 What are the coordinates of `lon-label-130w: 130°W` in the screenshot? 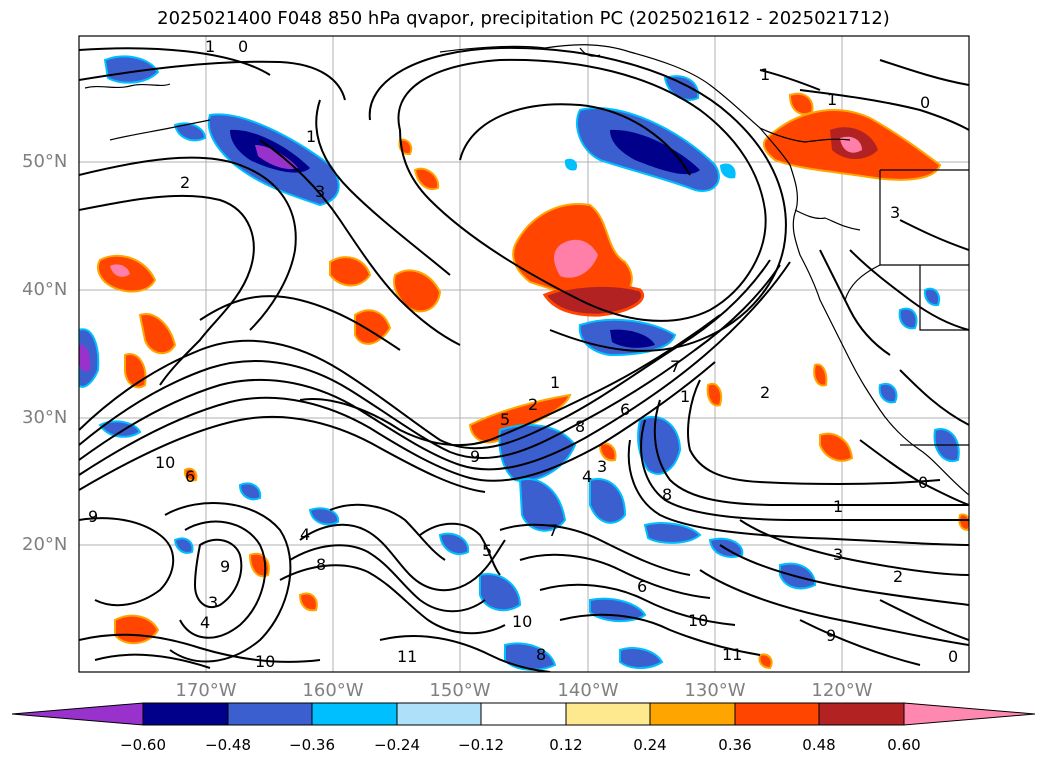 It's located at (715, 690).